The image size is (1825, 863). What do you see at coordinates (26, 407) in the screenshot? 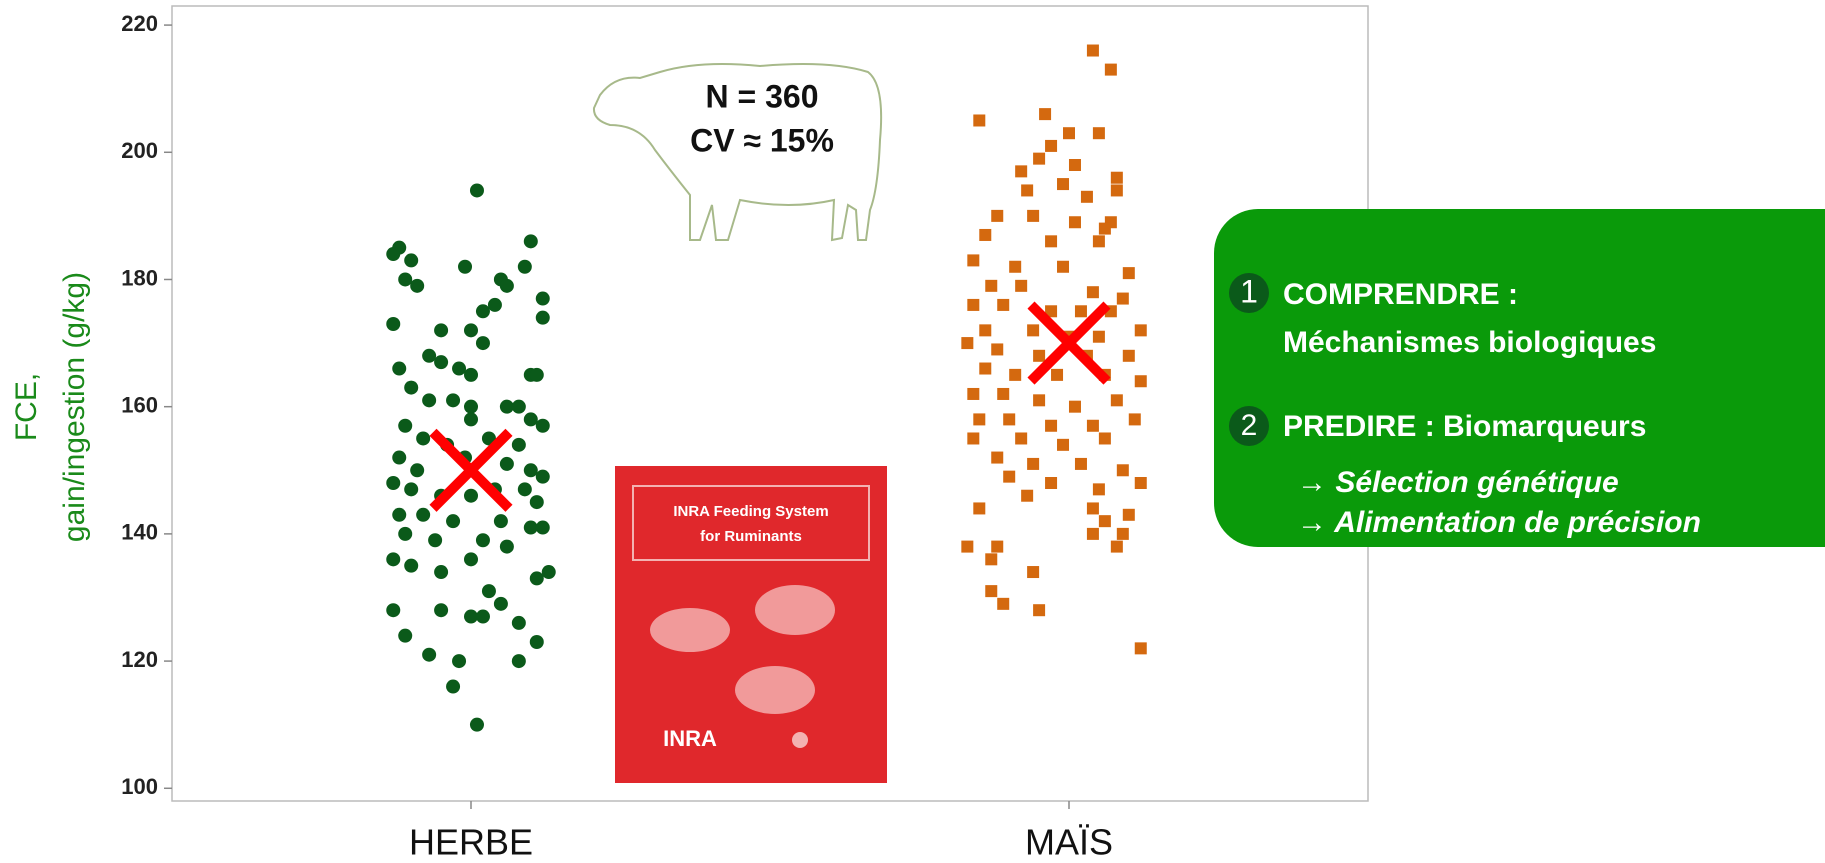
I see `y-axis-label: FCE,` at bounding box center [26, 407].